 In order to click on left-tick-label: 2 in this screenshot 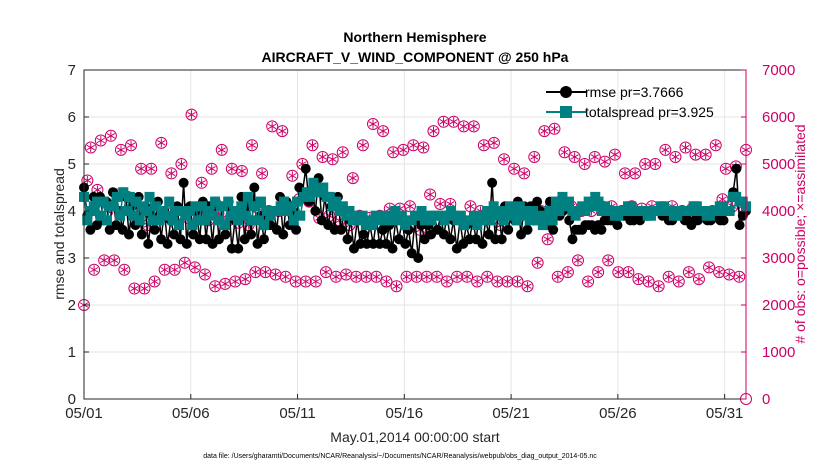, I will do `click(72, 305)`.